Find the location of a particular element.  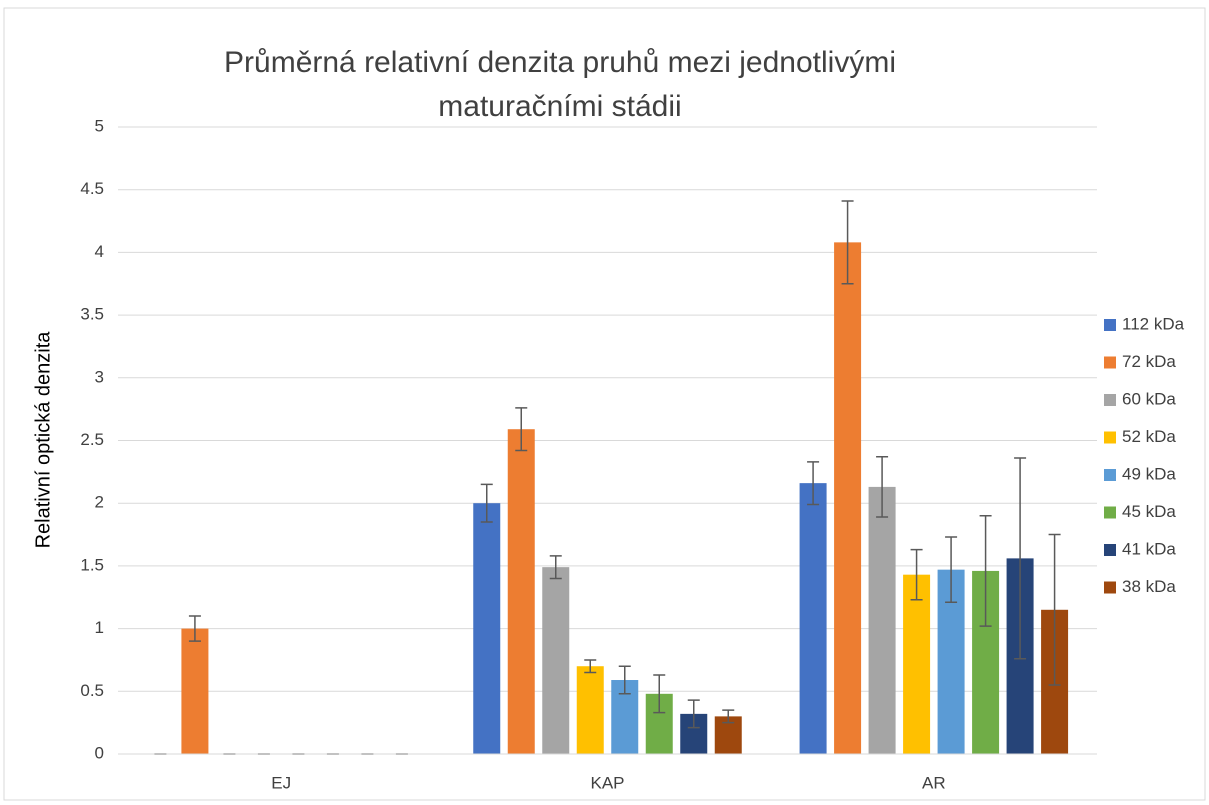

legend-label: 112 kDa is located at coordinates (1153, 323).